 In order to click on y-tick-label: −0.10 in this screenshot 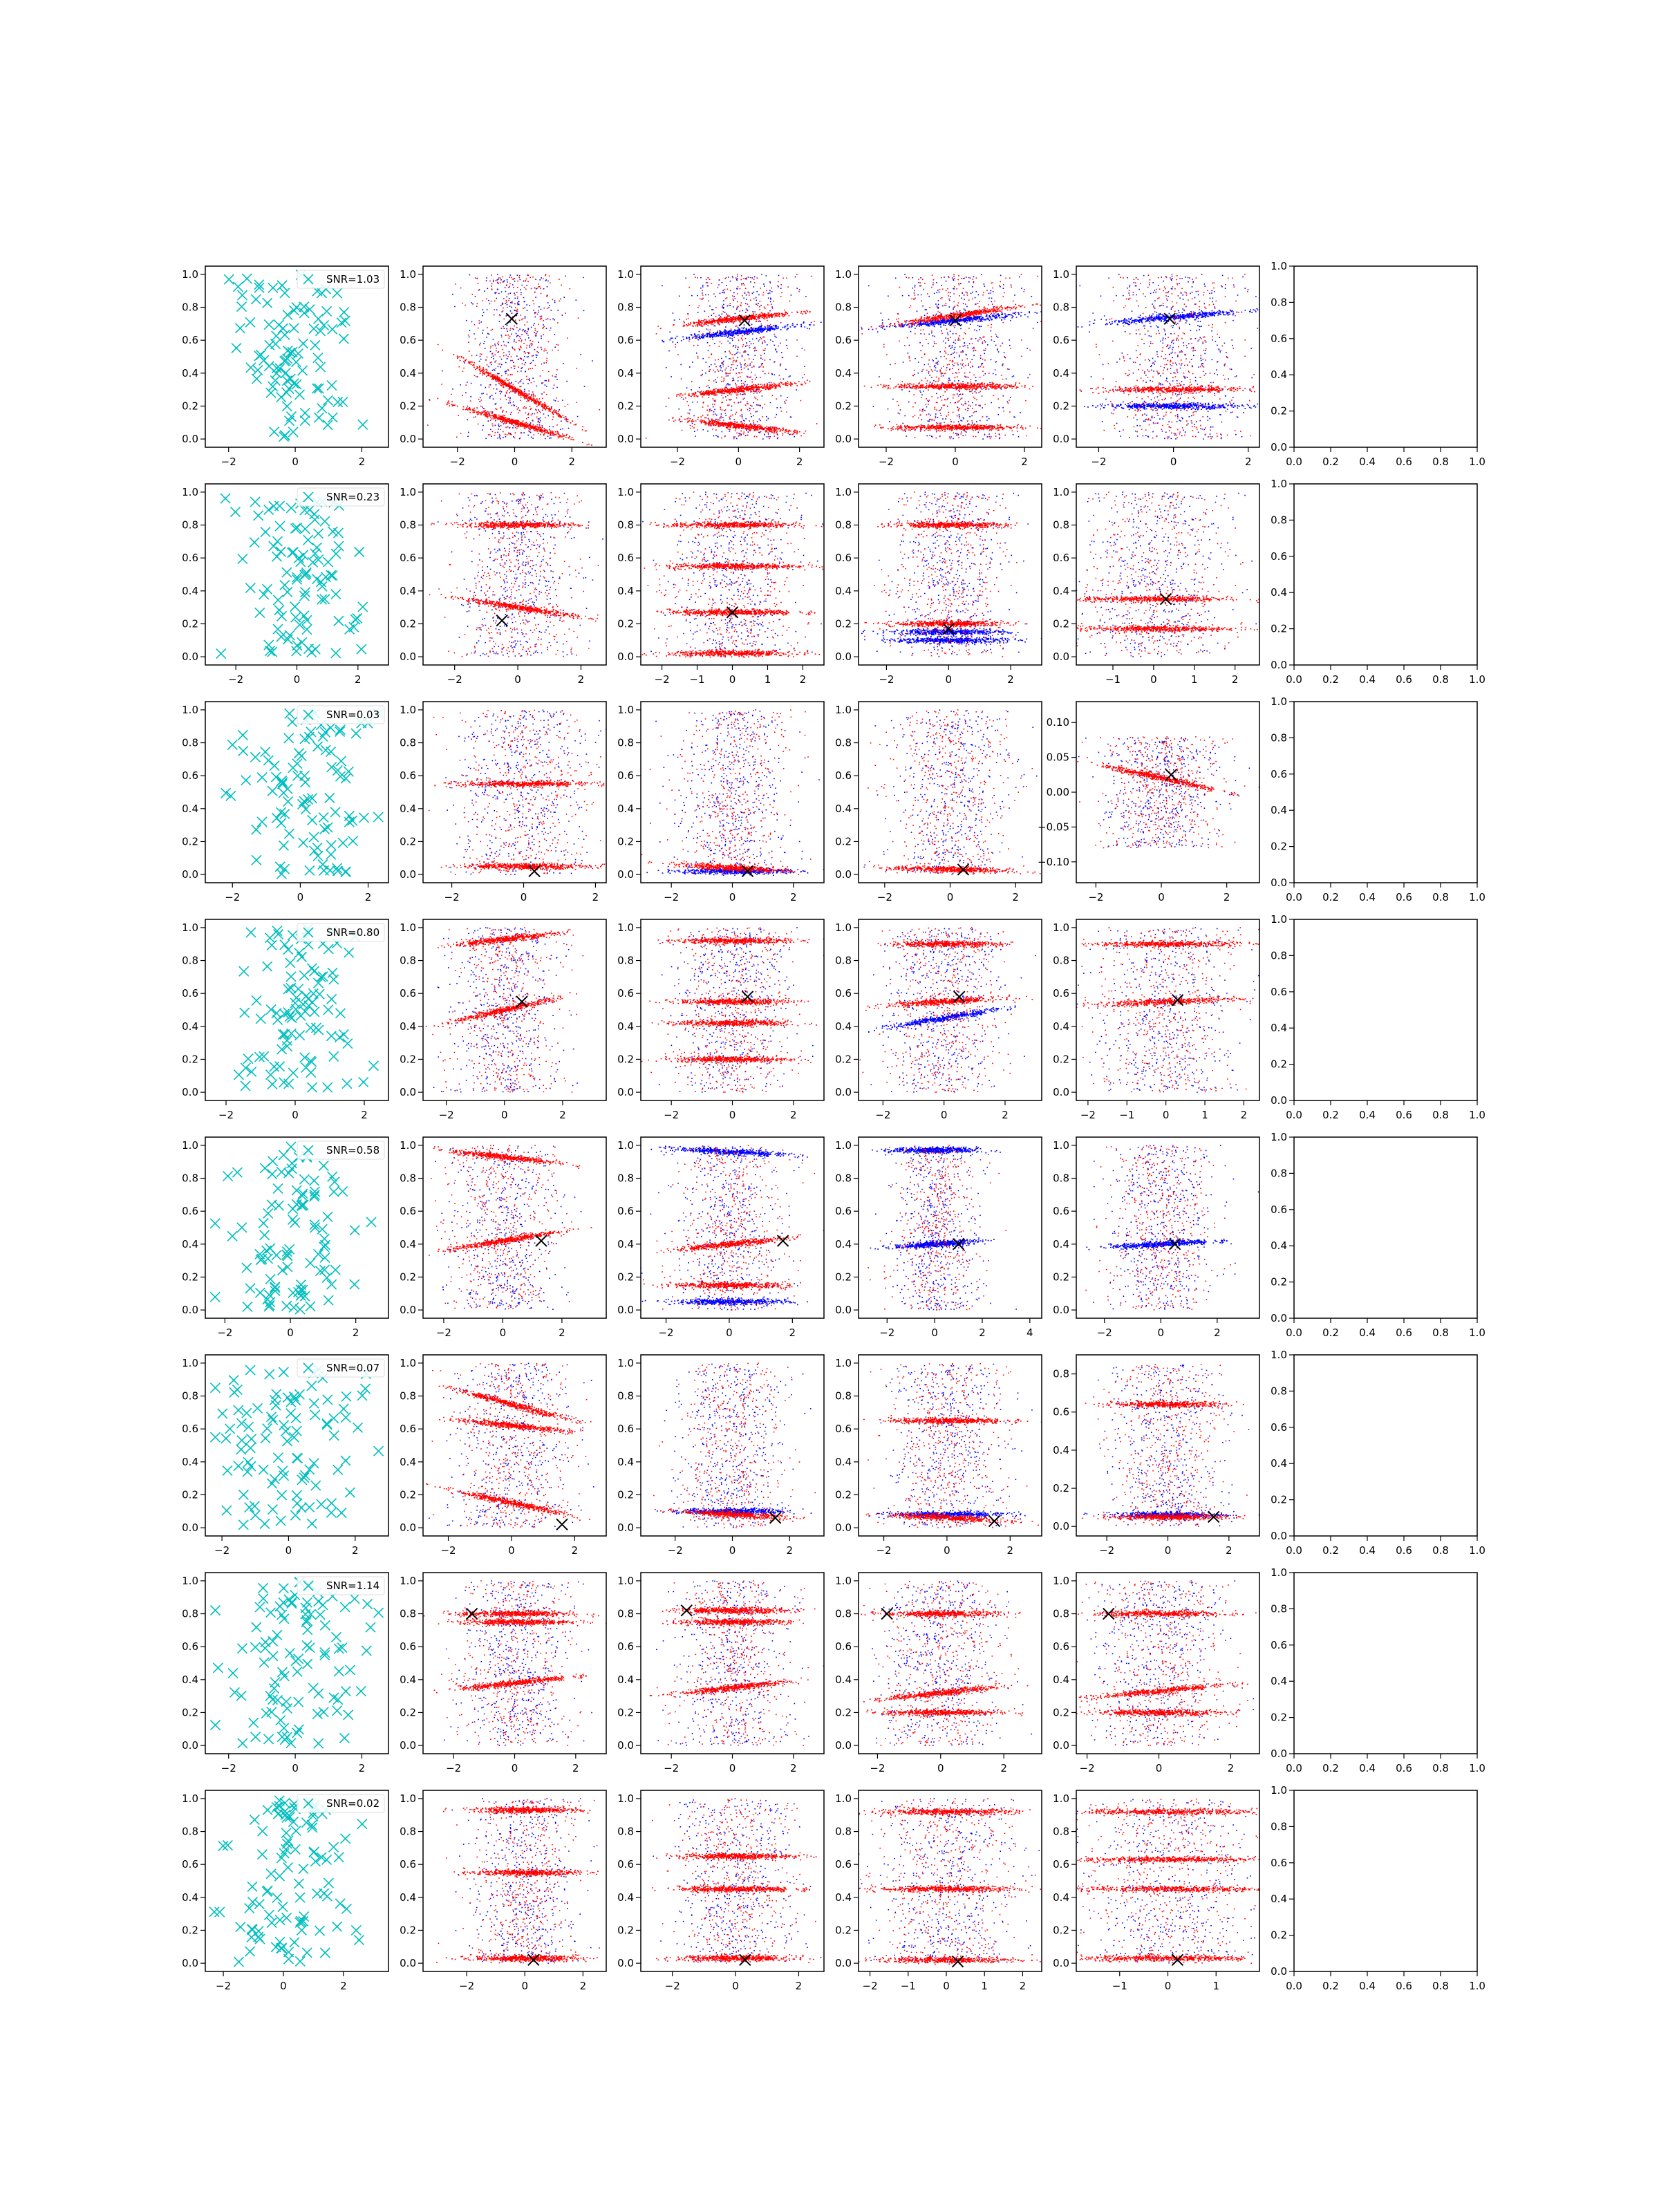, I will do `click(1053, 862)`.